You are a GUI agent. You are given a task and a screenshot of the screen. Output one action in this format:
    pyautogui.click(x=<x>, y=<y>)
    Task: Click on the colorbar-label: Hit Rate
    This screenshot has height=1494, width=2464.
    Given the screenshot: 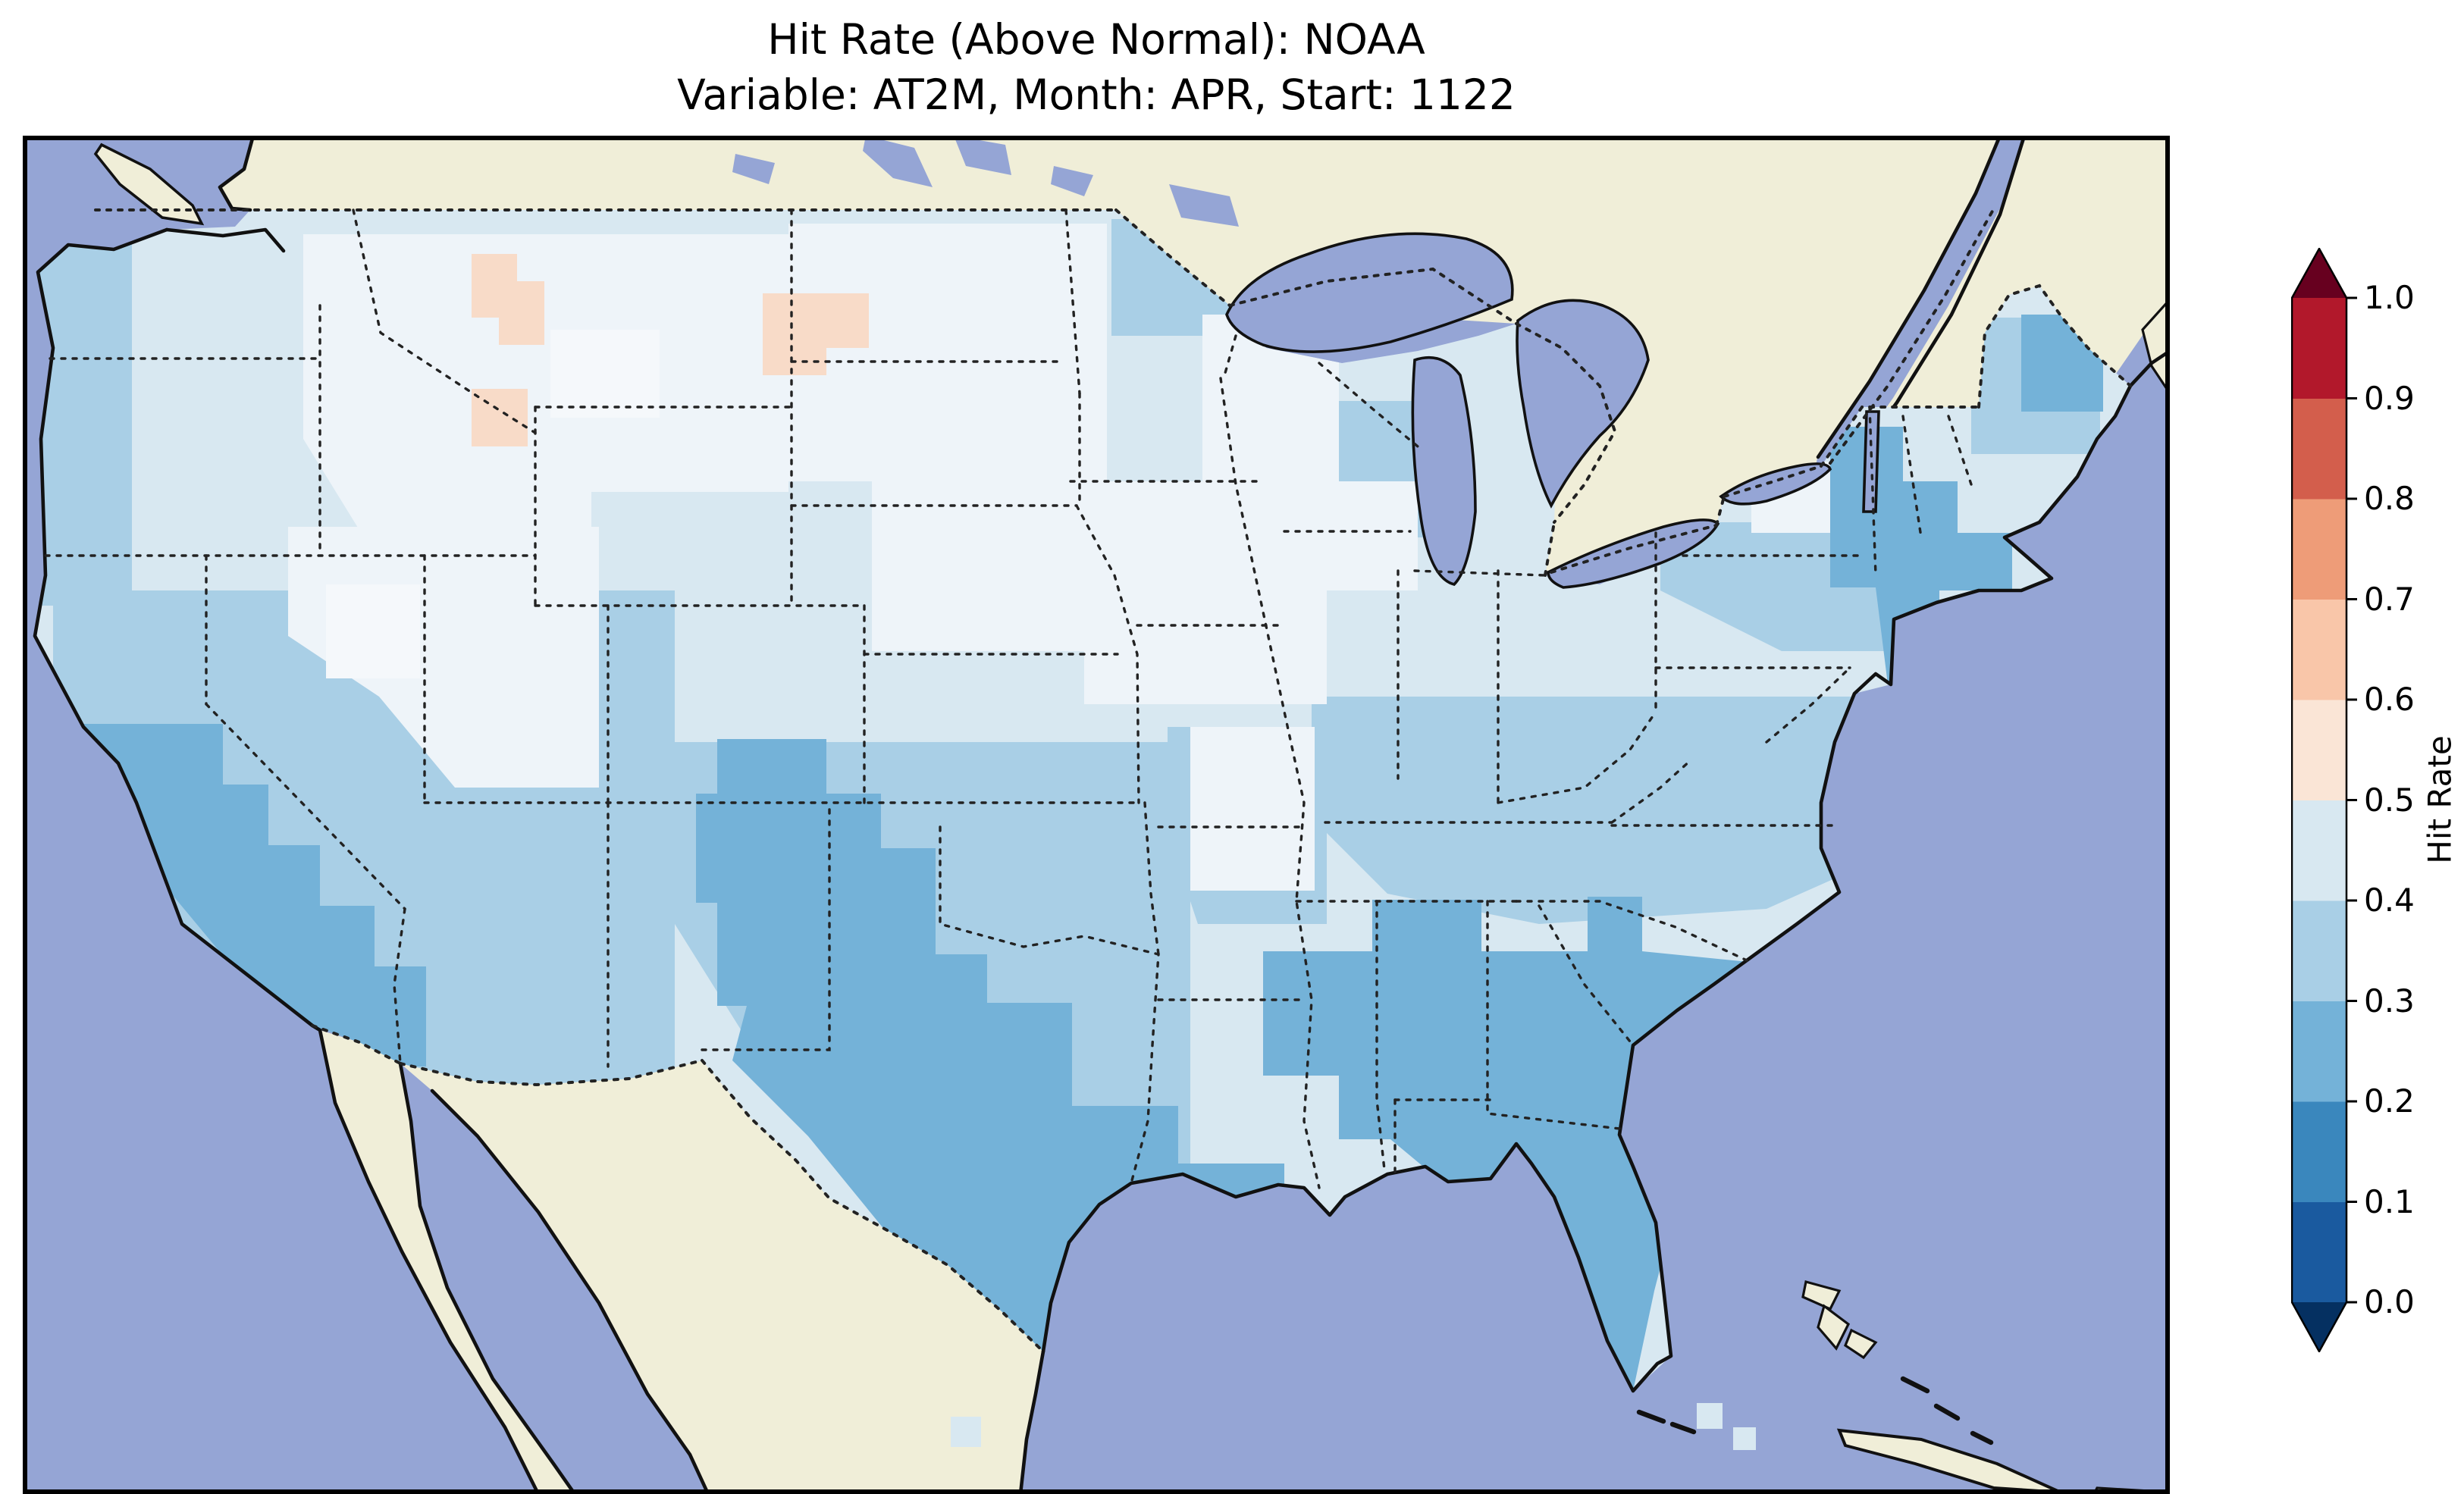 What is the action you would take?
    pyautogui.click(x=2440, y=799)
    